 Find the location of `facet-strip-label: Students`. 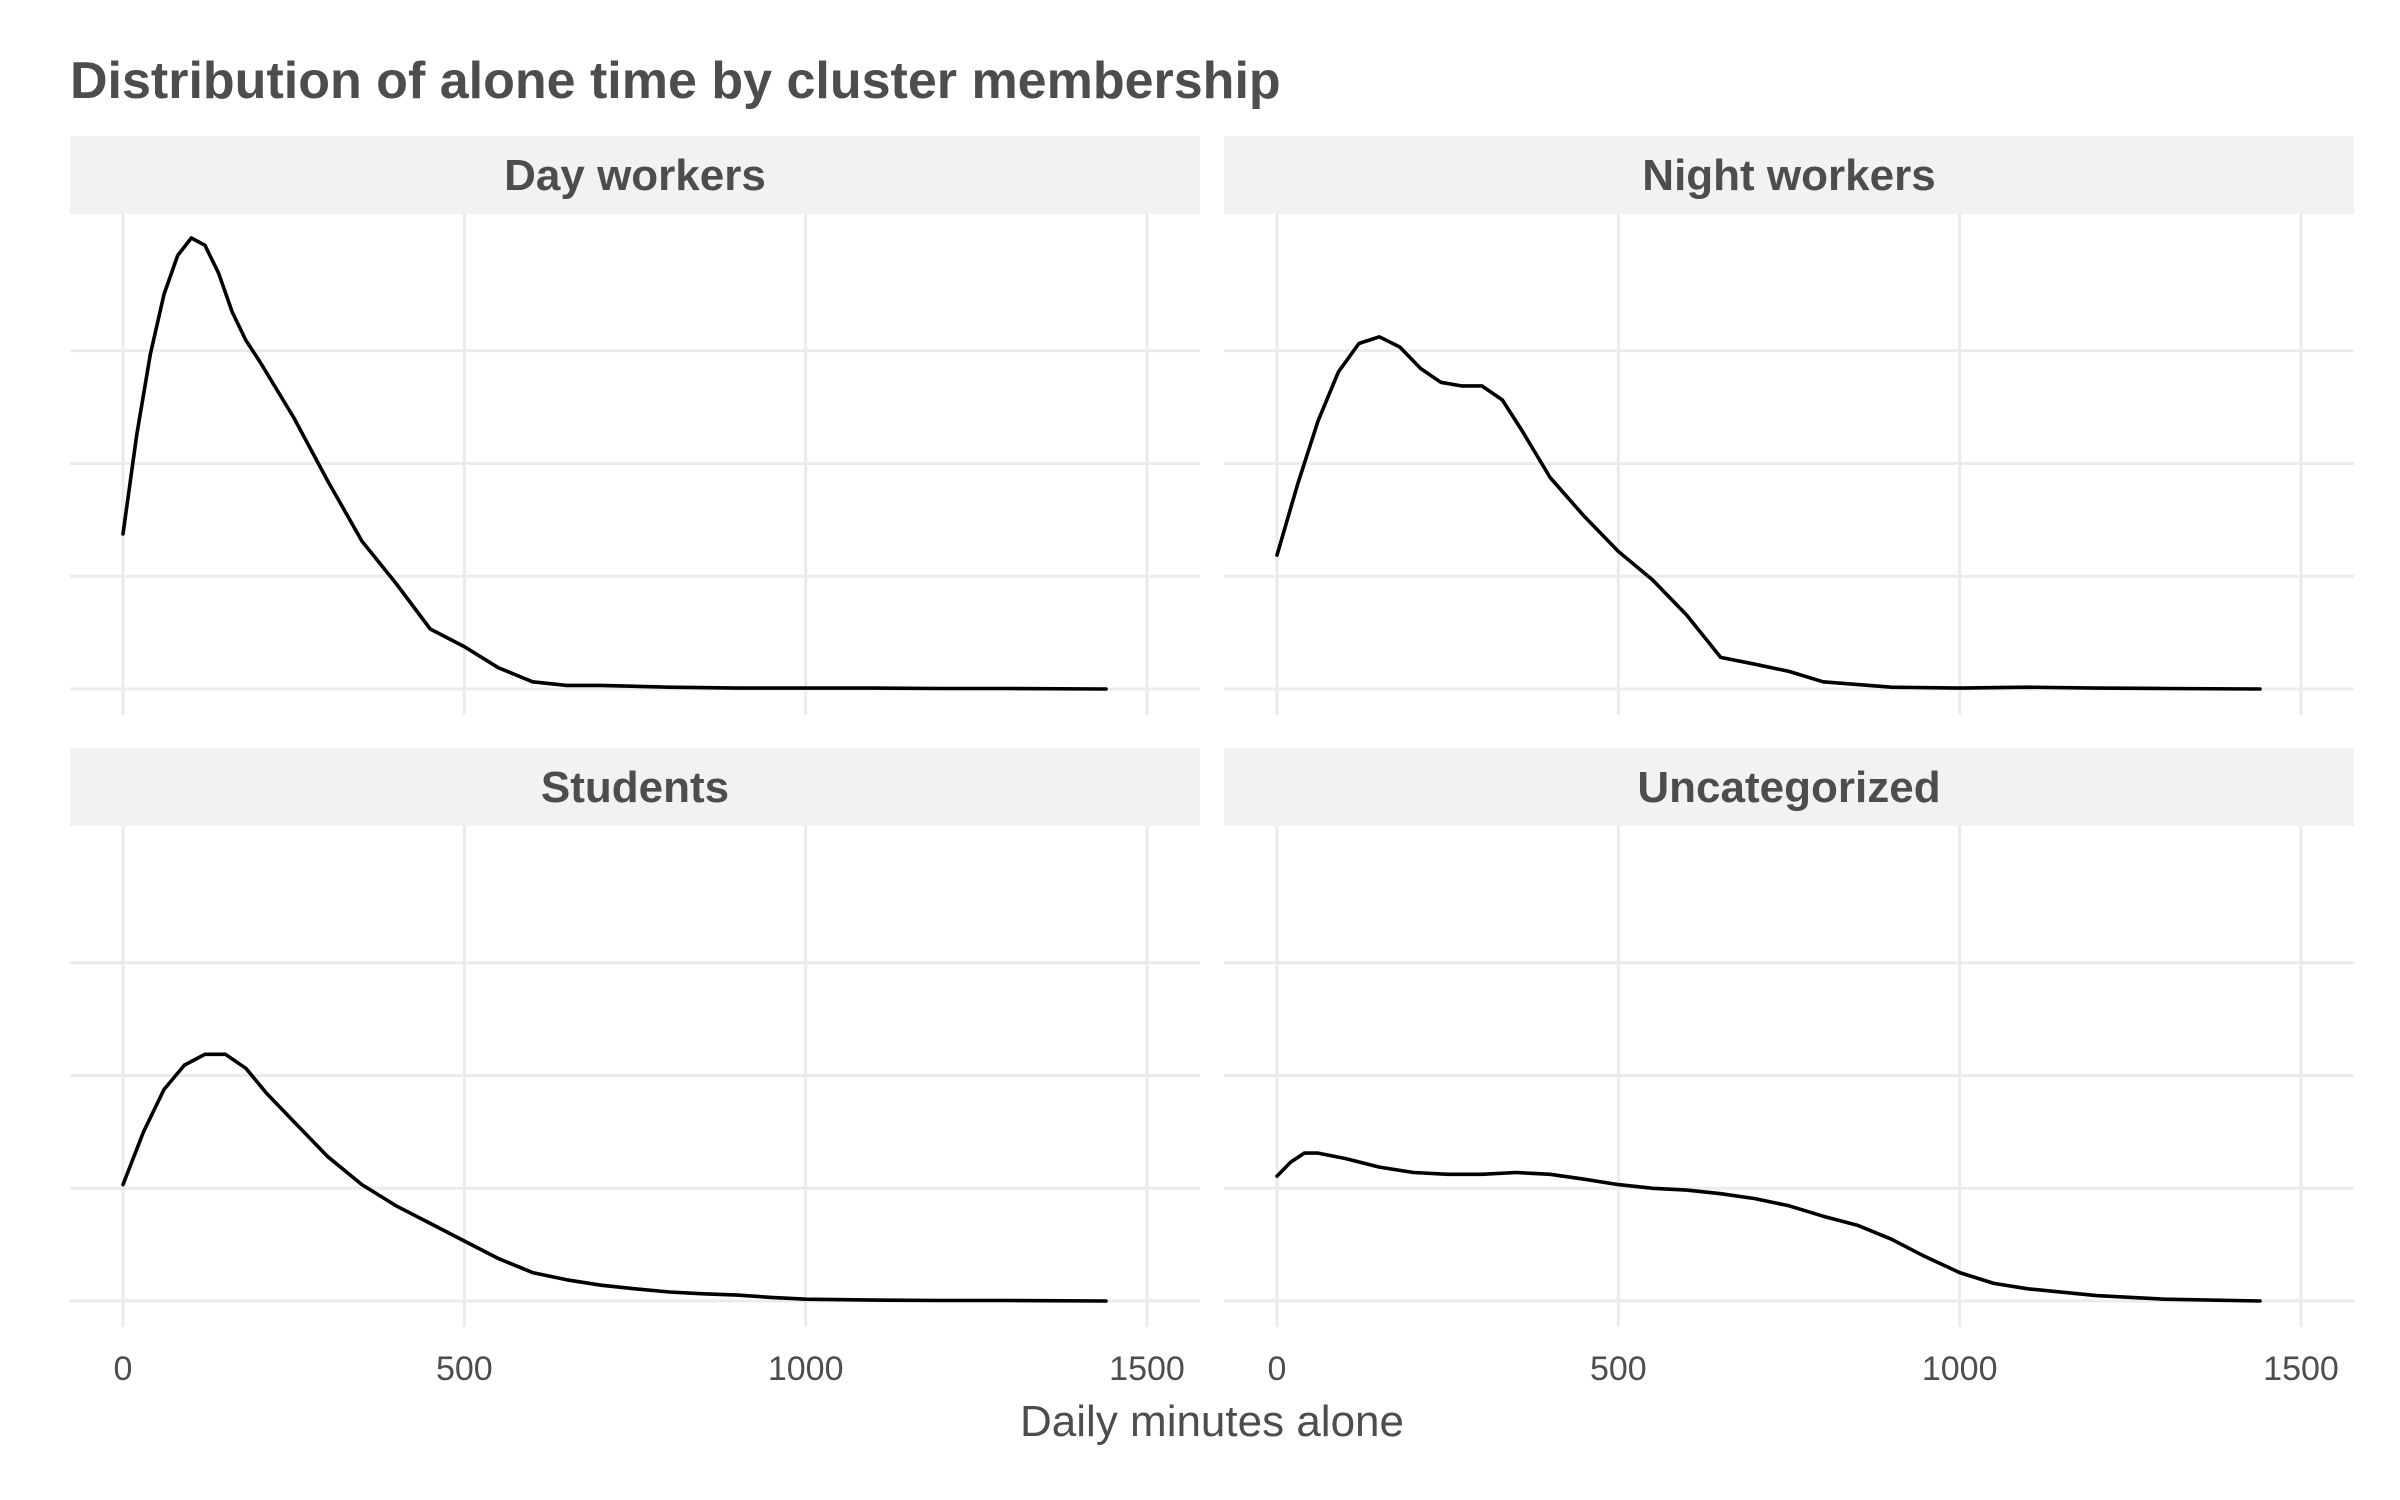

facet-strip-label: Students is located at coordinates (635, 787).